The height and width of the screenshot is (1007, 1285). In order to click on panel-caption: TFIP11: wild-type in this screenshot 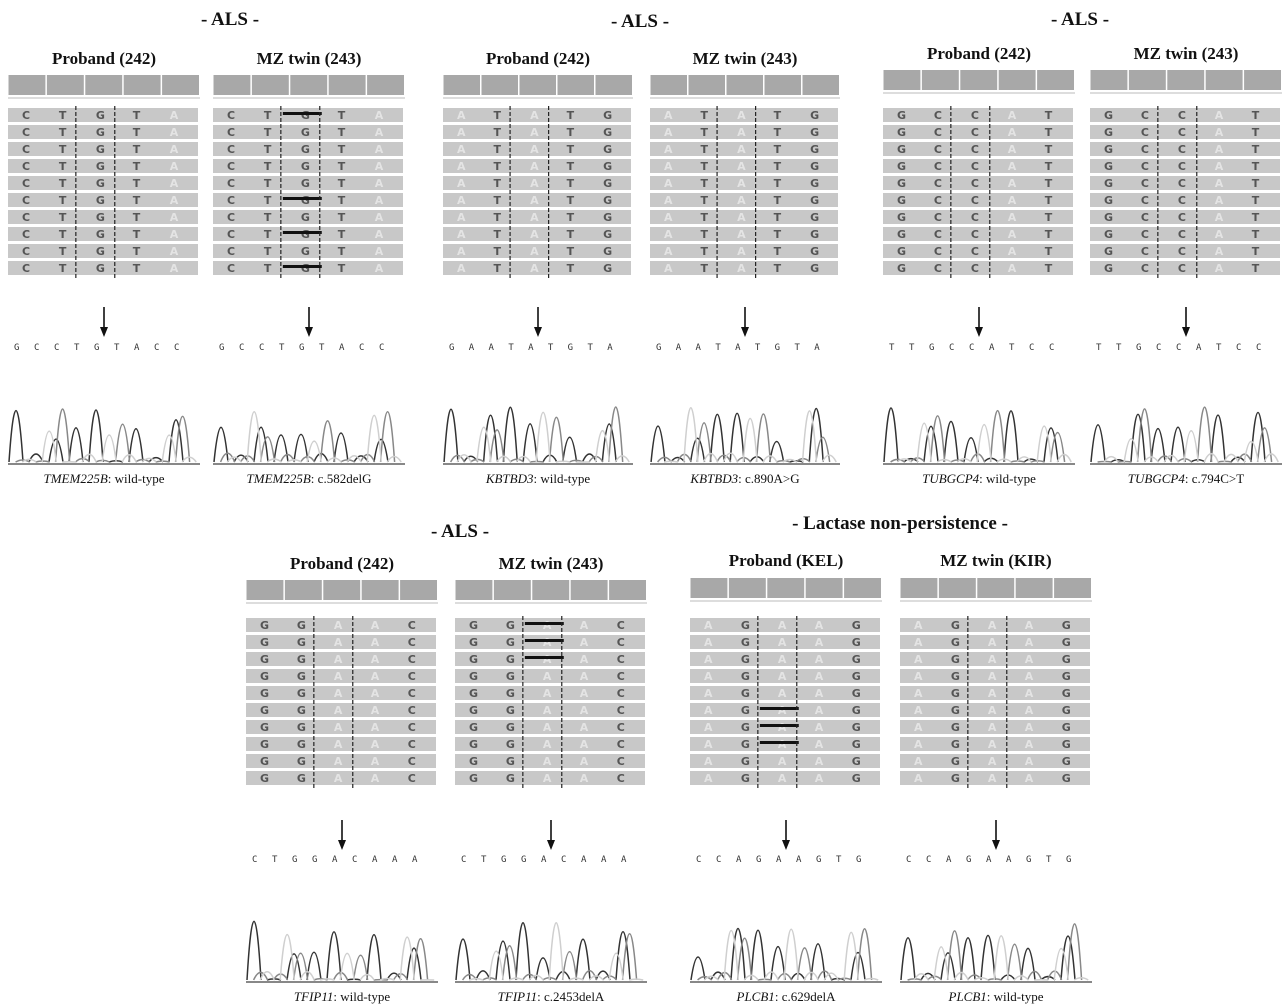, I will do `click(342, 996)`.